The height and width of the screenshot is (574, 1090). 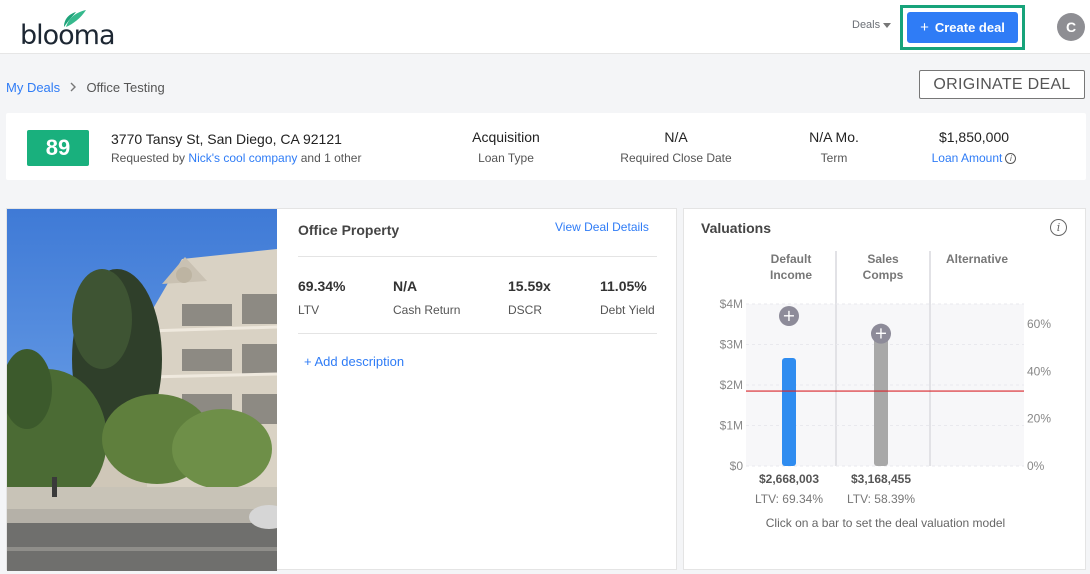 I want to click on create-deal-highlight: + Create deal, so click(x=962, y=27).